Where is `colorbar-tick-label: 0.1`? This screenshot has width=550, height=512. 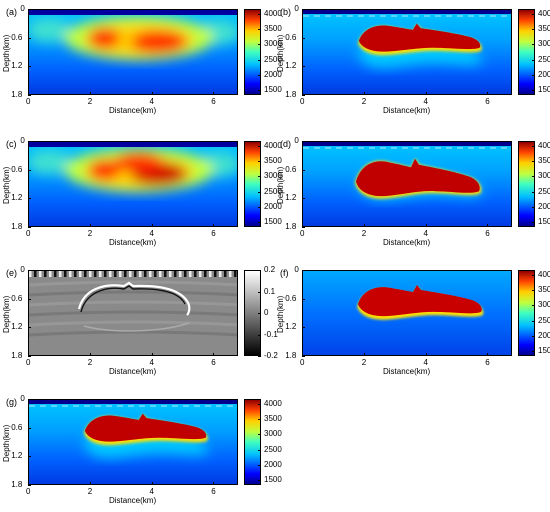
colorbar-tick-label: 0.1 is located at coordinates (270, 291).